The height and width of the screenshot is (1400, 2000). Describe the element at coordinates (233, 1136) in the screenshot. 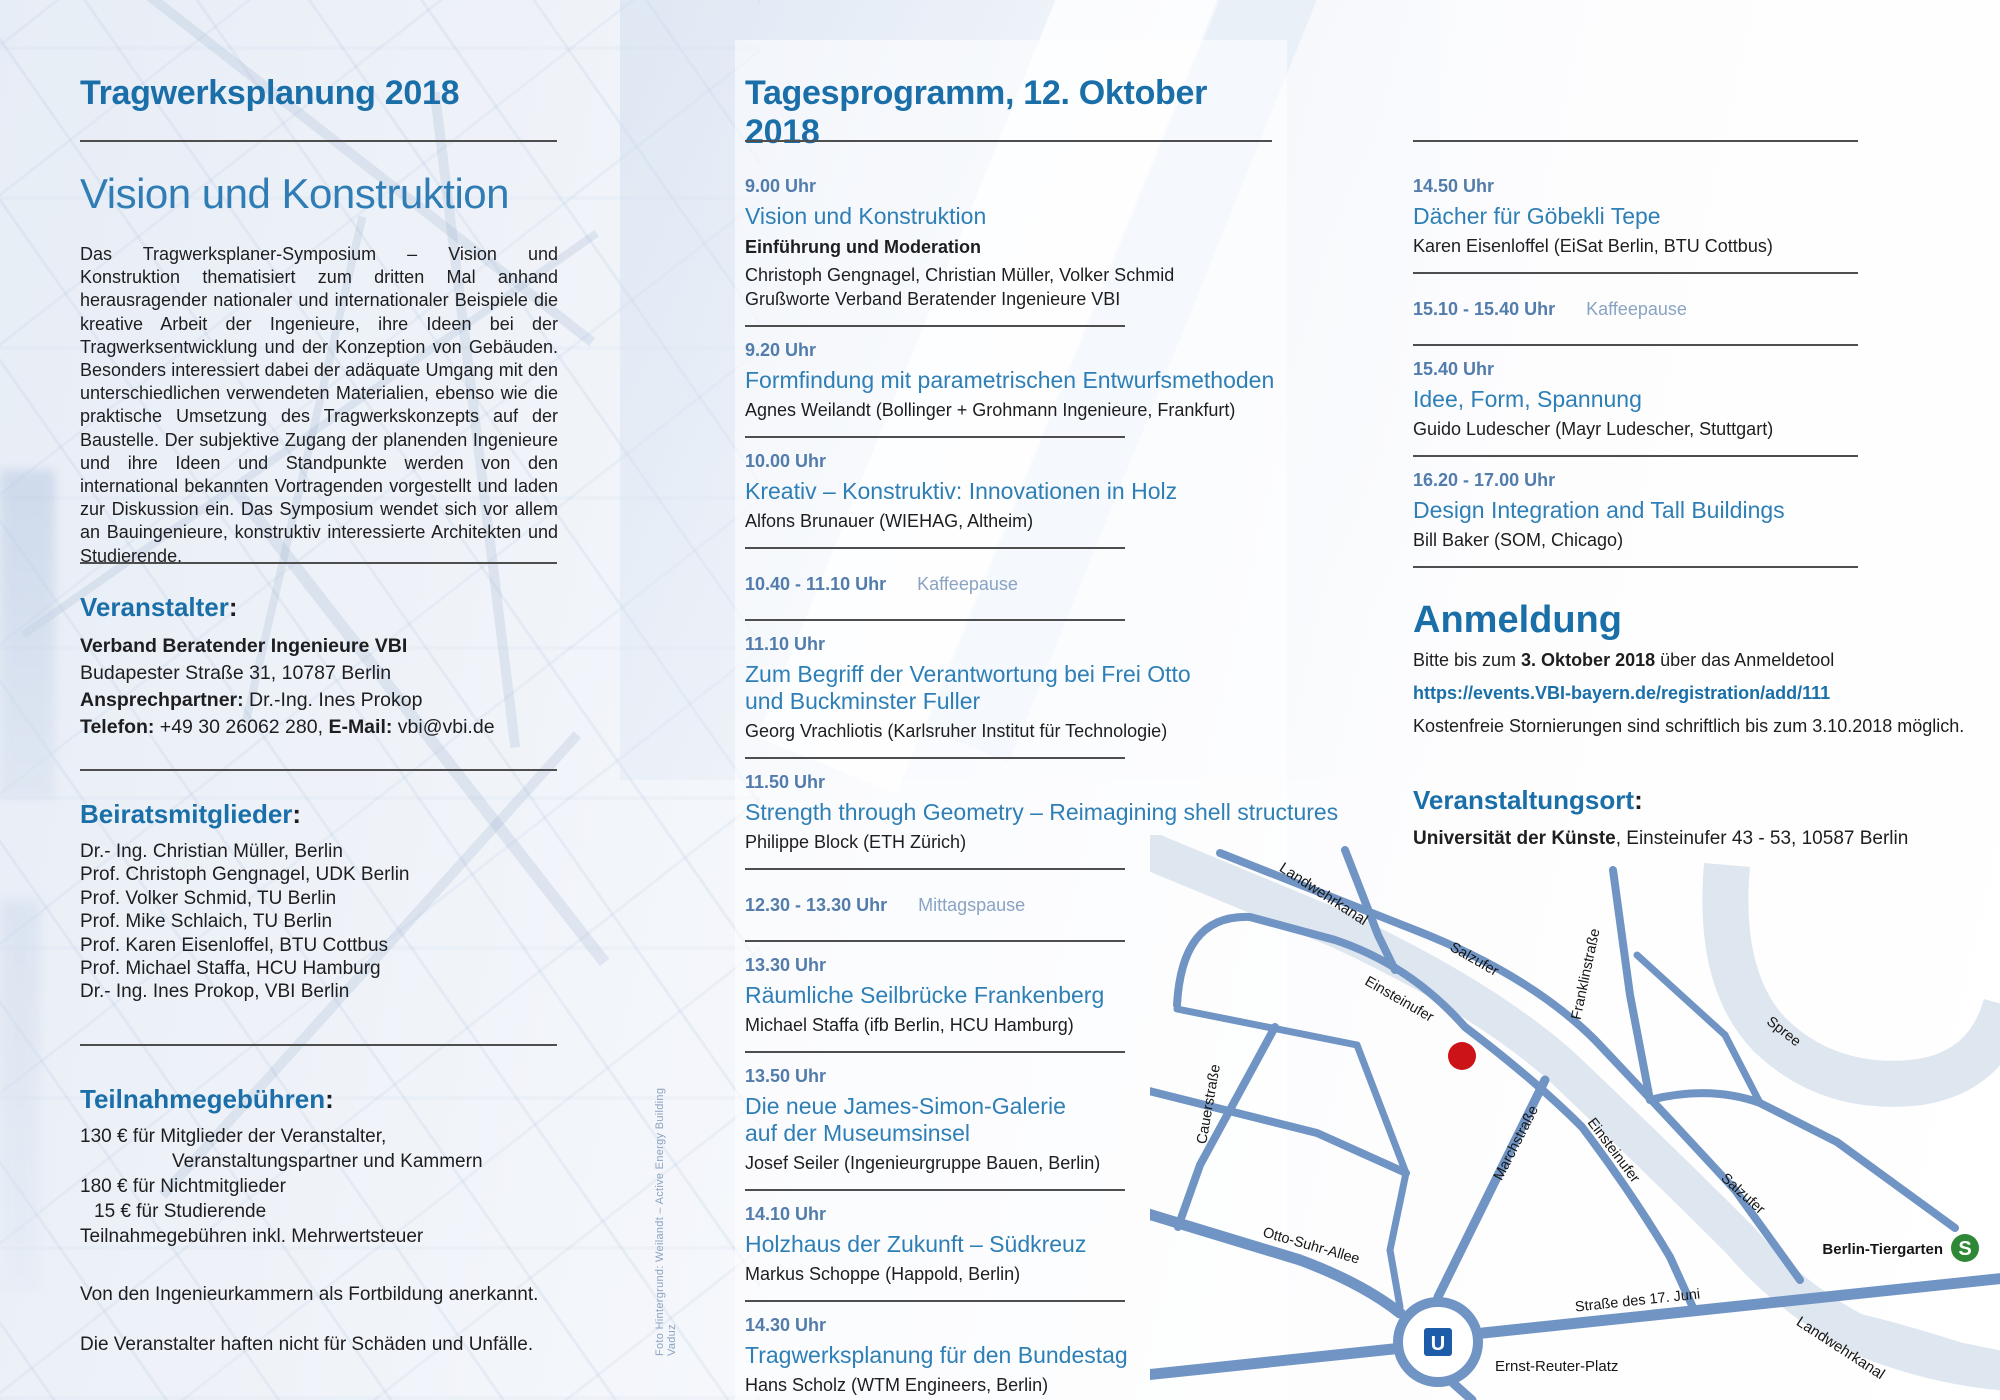

I see `fee-line: 130 € für Mitglieder der Veranstalter,` at that location.